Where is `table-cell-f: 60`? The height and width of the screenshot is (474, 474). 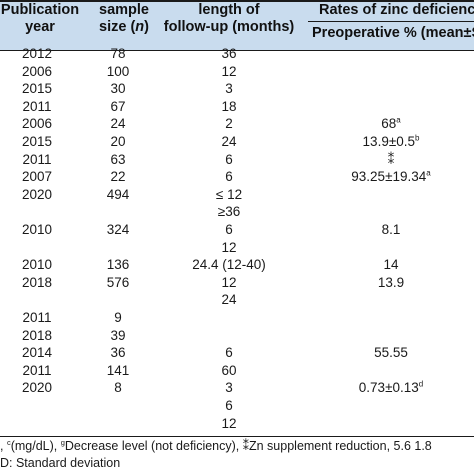
table-cell-f: 60 is located at coordinates (229, 370).